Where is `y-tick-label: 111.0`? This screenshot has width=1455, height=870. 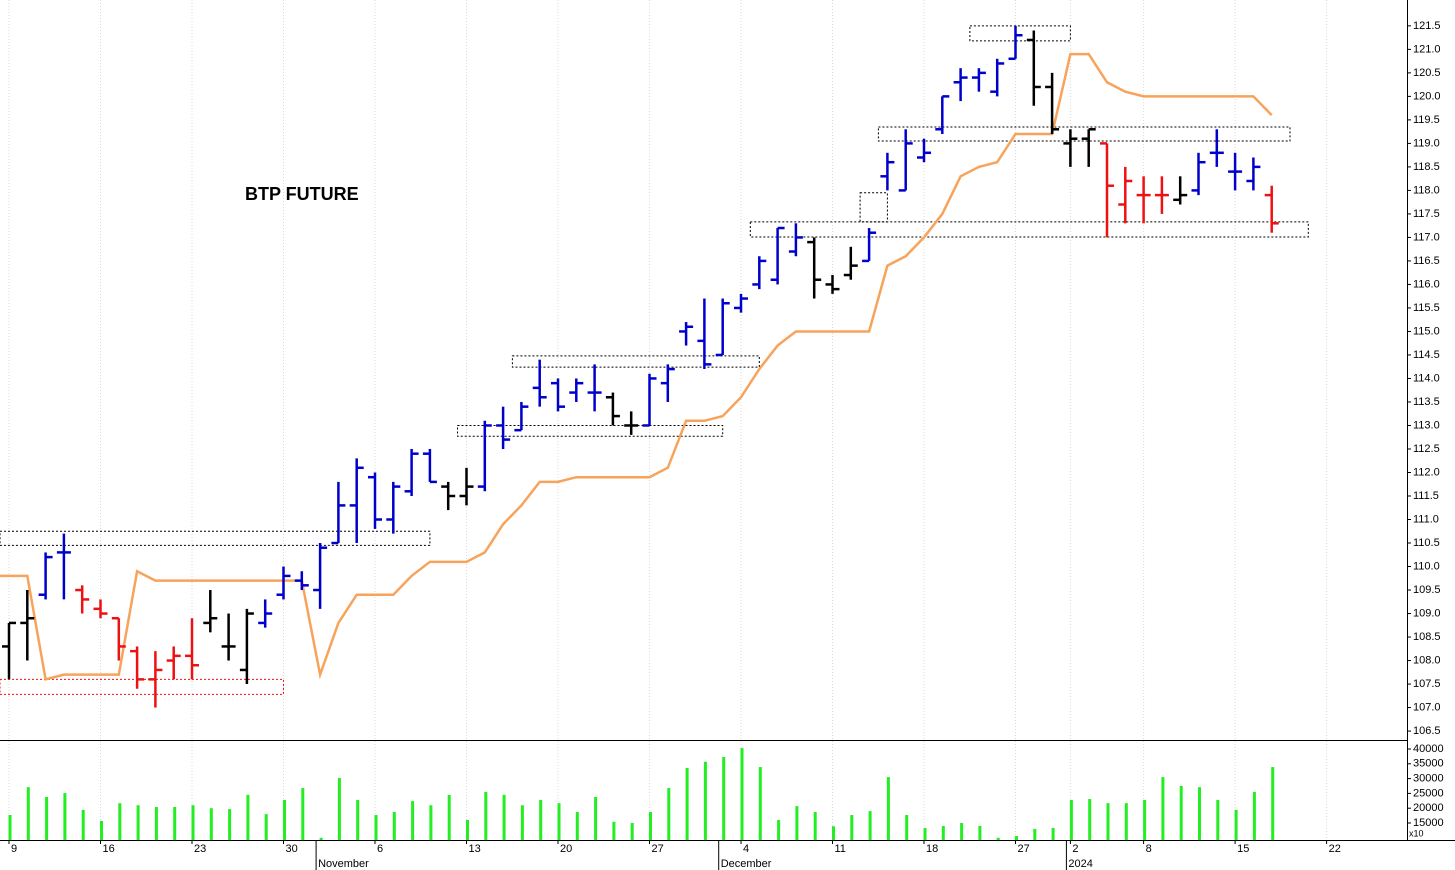
y-tick-label: 111.0 is located at coordinates (1426, 519).